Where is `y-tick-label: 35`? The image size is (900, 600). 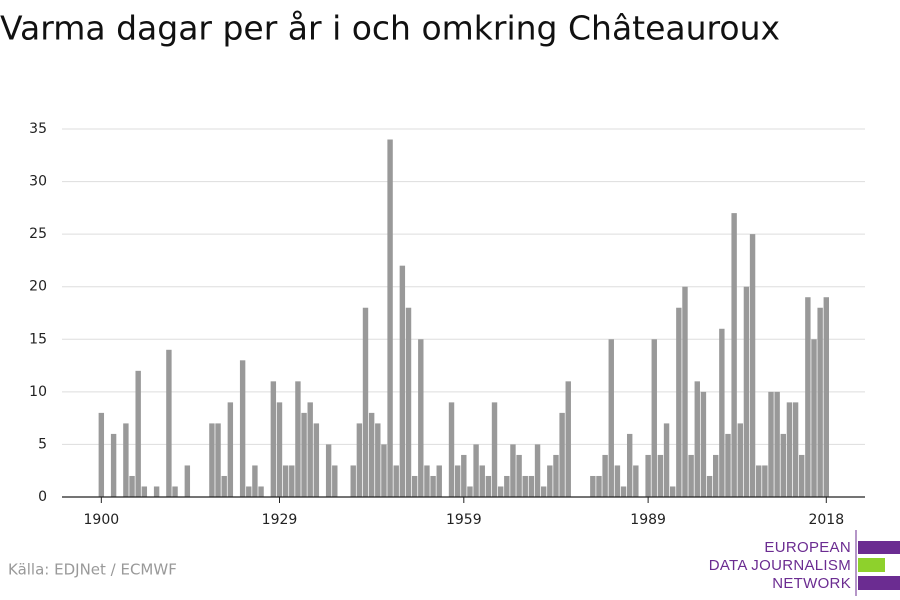 y-tick-label: 35 is located at coordinates (38, 129).